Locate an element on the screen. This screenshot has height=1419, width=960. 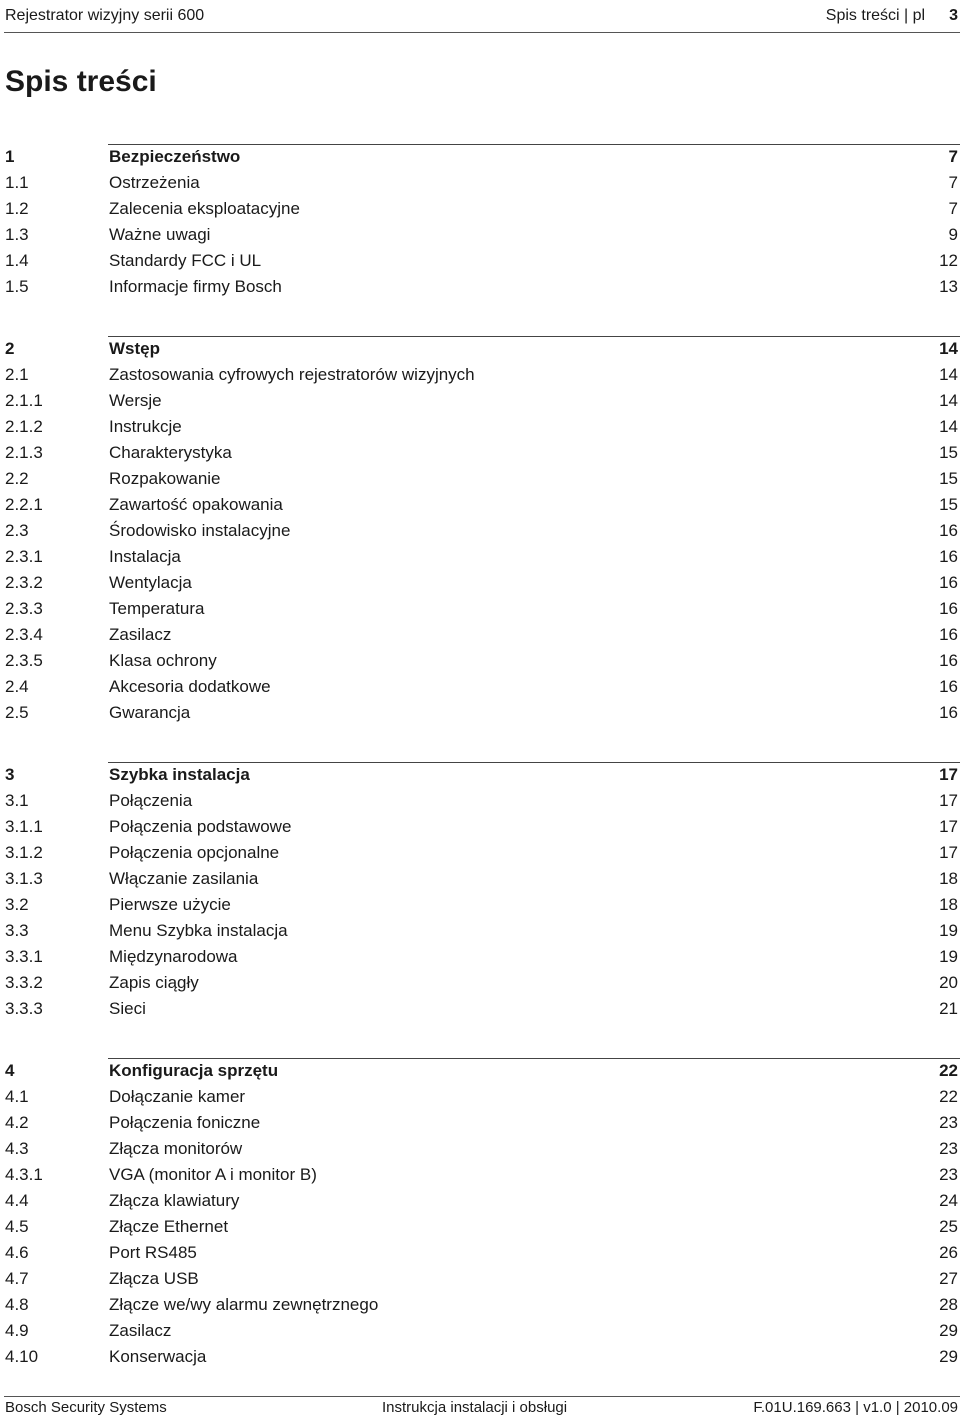
toc-entry: 4.10 Konserwacja 29 is located at coordinates (480, 1357).